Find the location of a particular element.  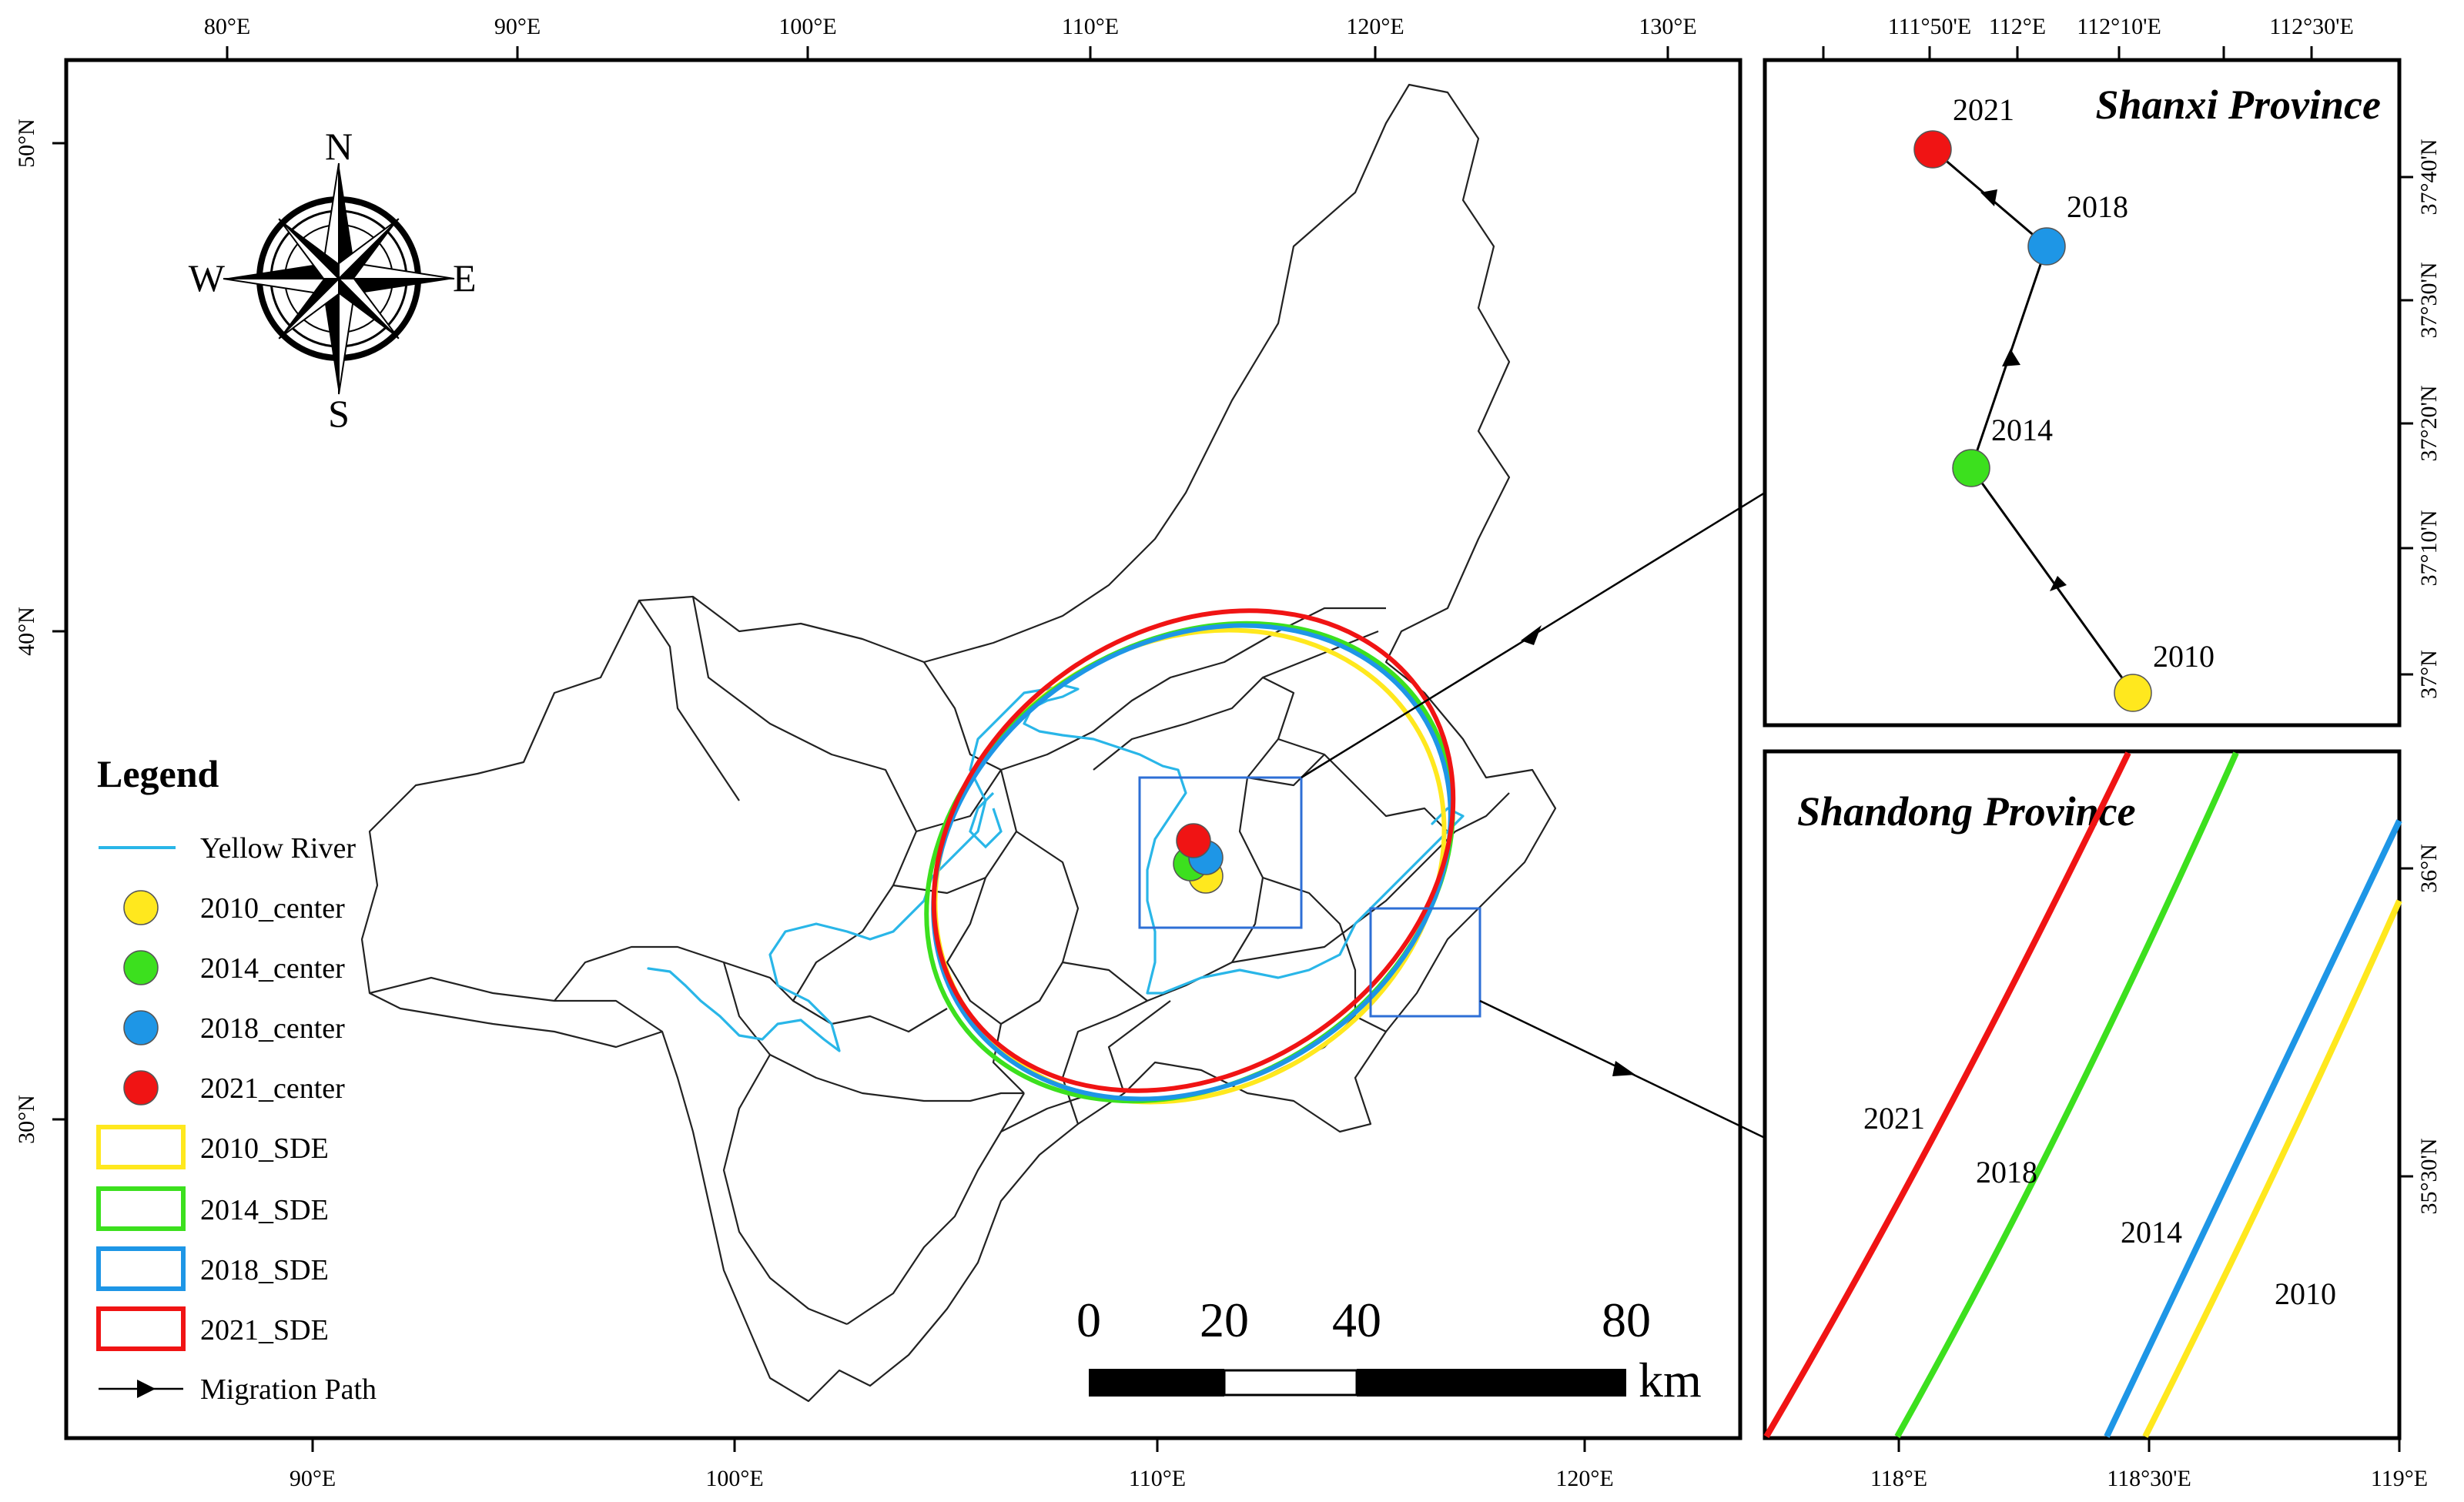

inset-lat-label: 37°N is located at coordinates (2429, 674).